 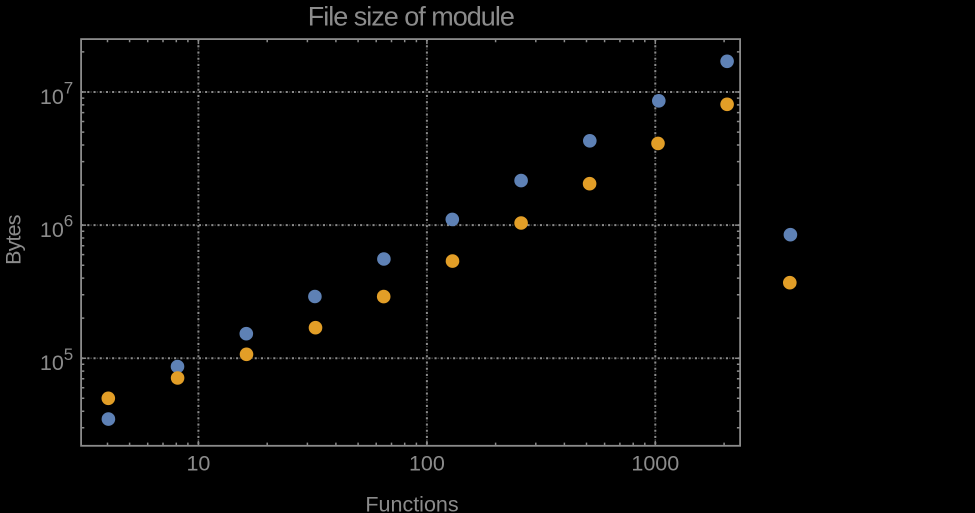 I want to click on svg-text: Functions, so click(x=411, y=502).